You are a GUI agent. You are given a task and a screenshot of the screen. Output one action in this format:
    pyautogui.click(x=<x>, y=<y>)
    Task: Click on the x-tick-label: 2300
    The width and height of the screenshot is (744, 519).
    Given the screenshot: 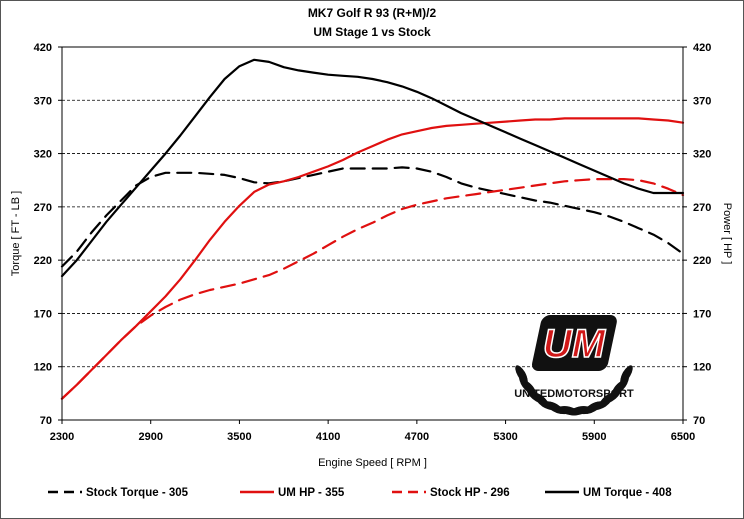 What is the action you would take?
    pyautogui.click(x=62, y=437)
    